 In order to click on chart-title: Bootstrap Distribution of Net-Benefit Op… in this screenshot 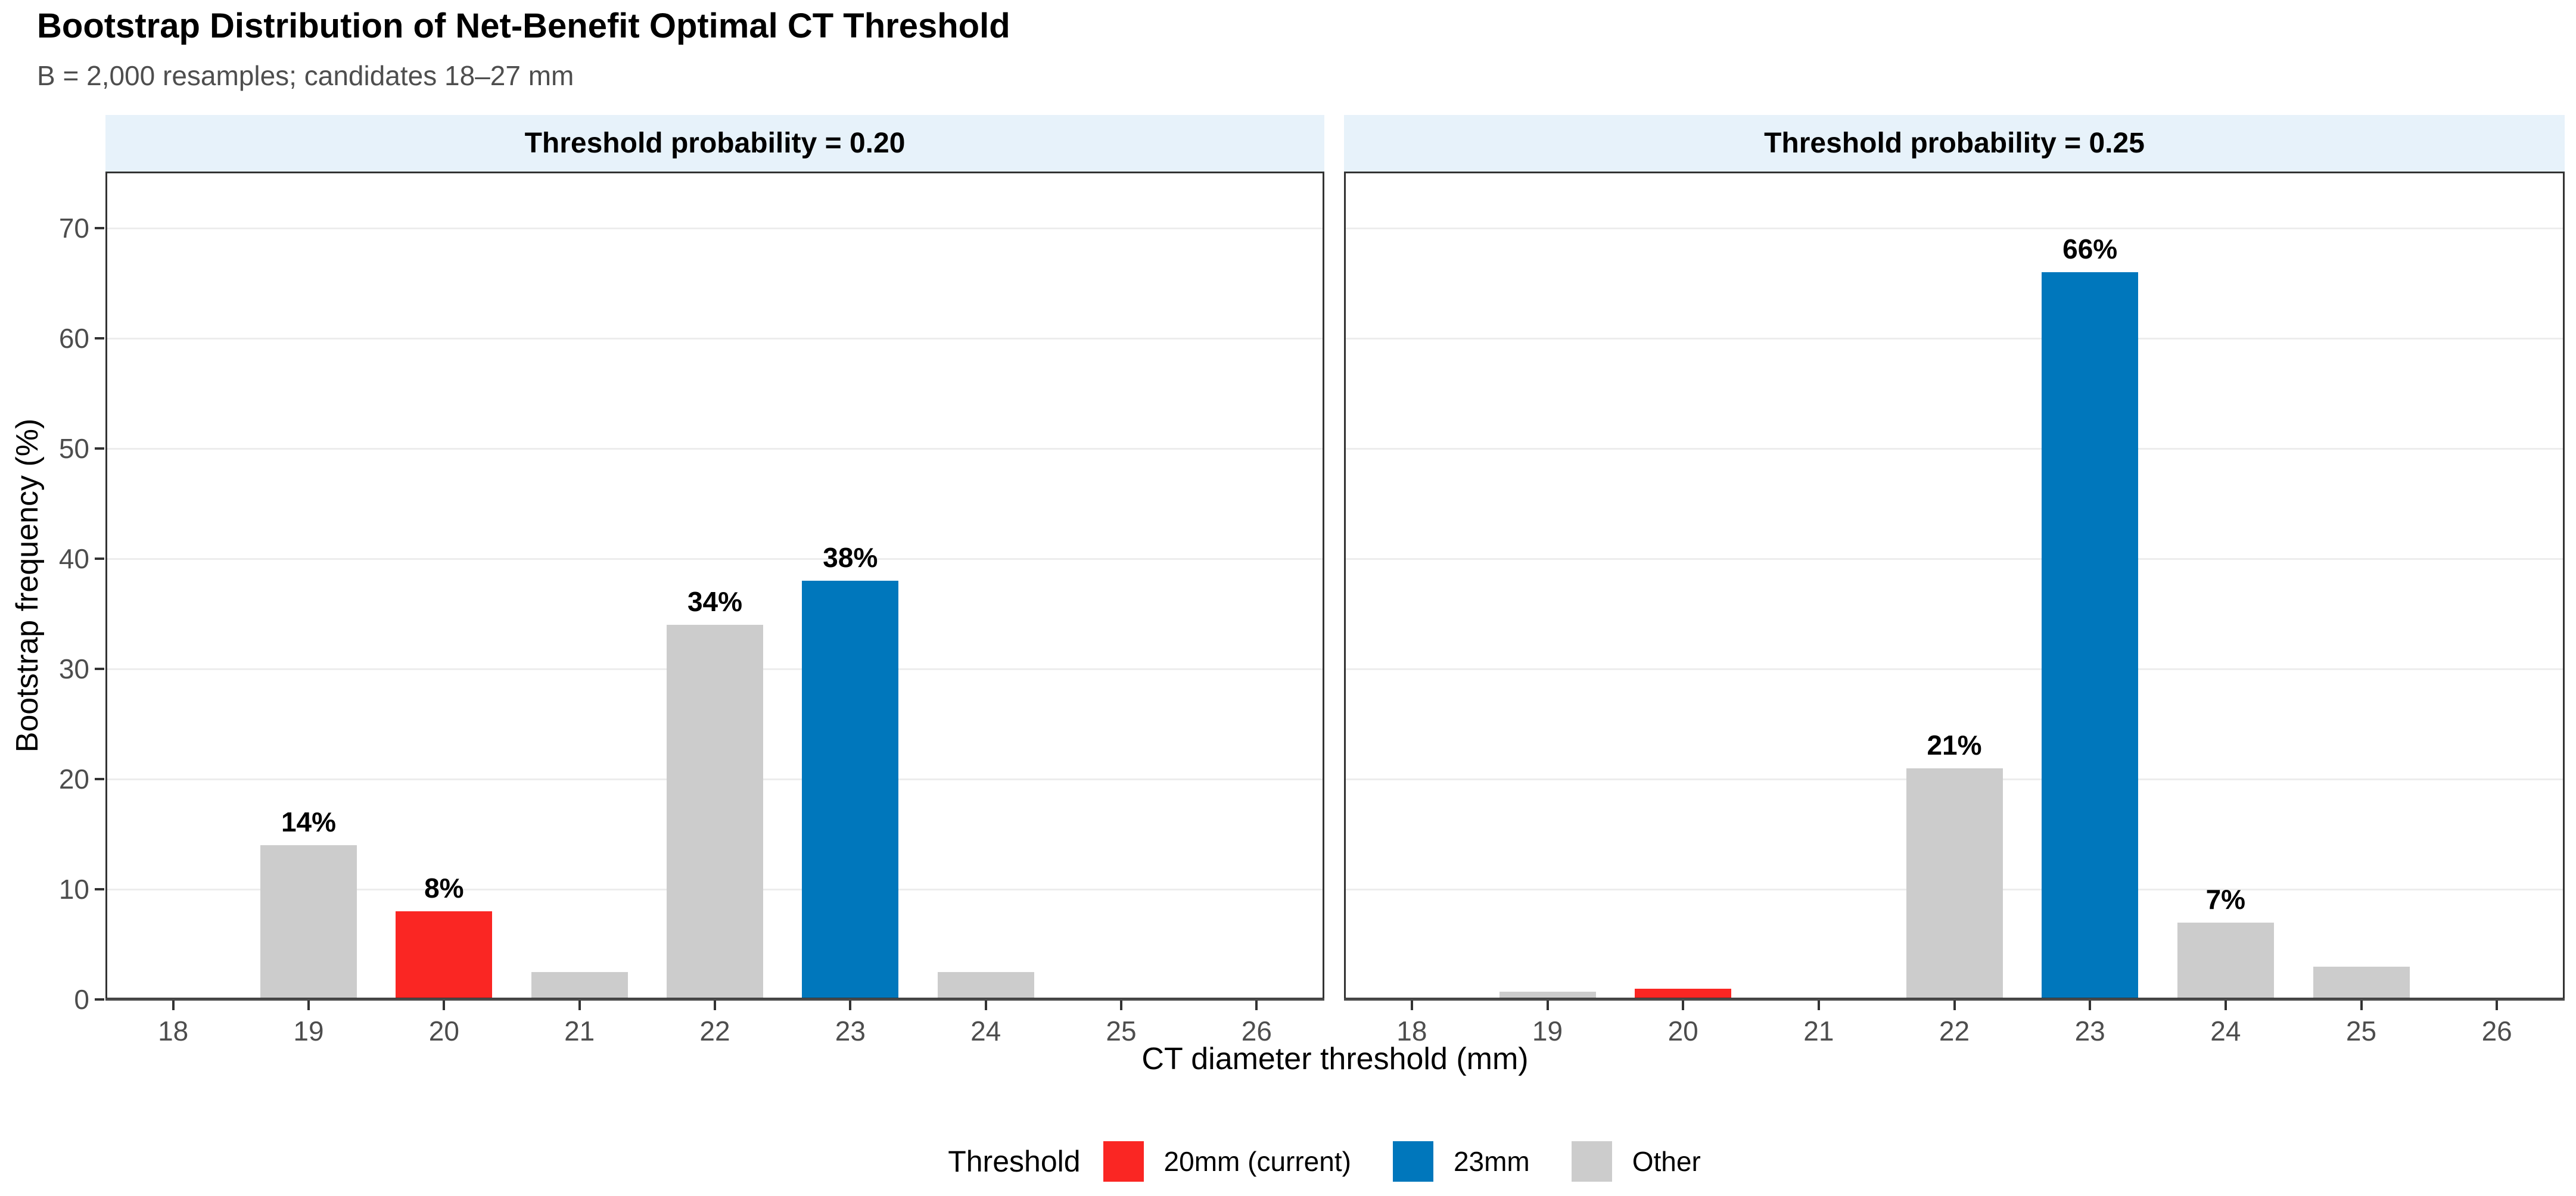, I will do `click(523, 26)`.